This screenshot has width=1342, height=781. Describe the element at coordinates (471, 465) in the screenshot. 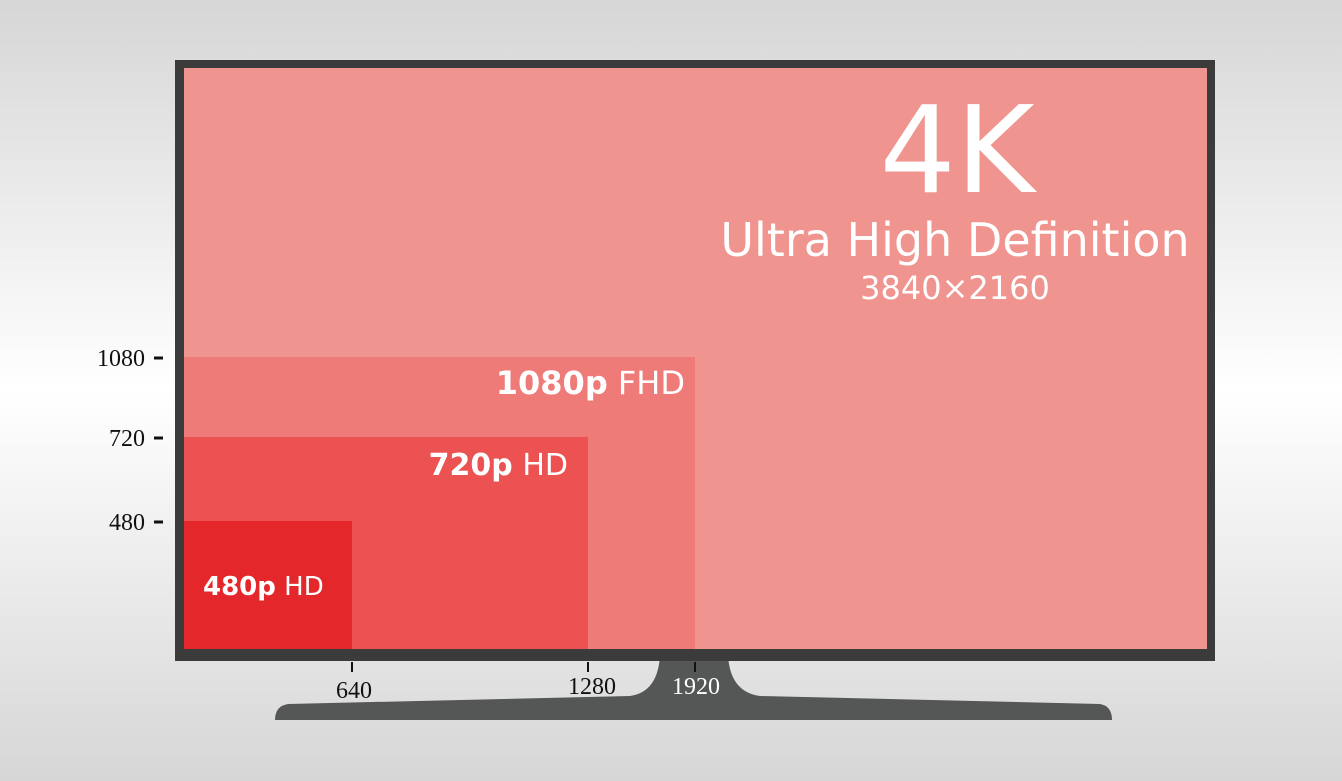

I see `tier-name: 720p` at that location.